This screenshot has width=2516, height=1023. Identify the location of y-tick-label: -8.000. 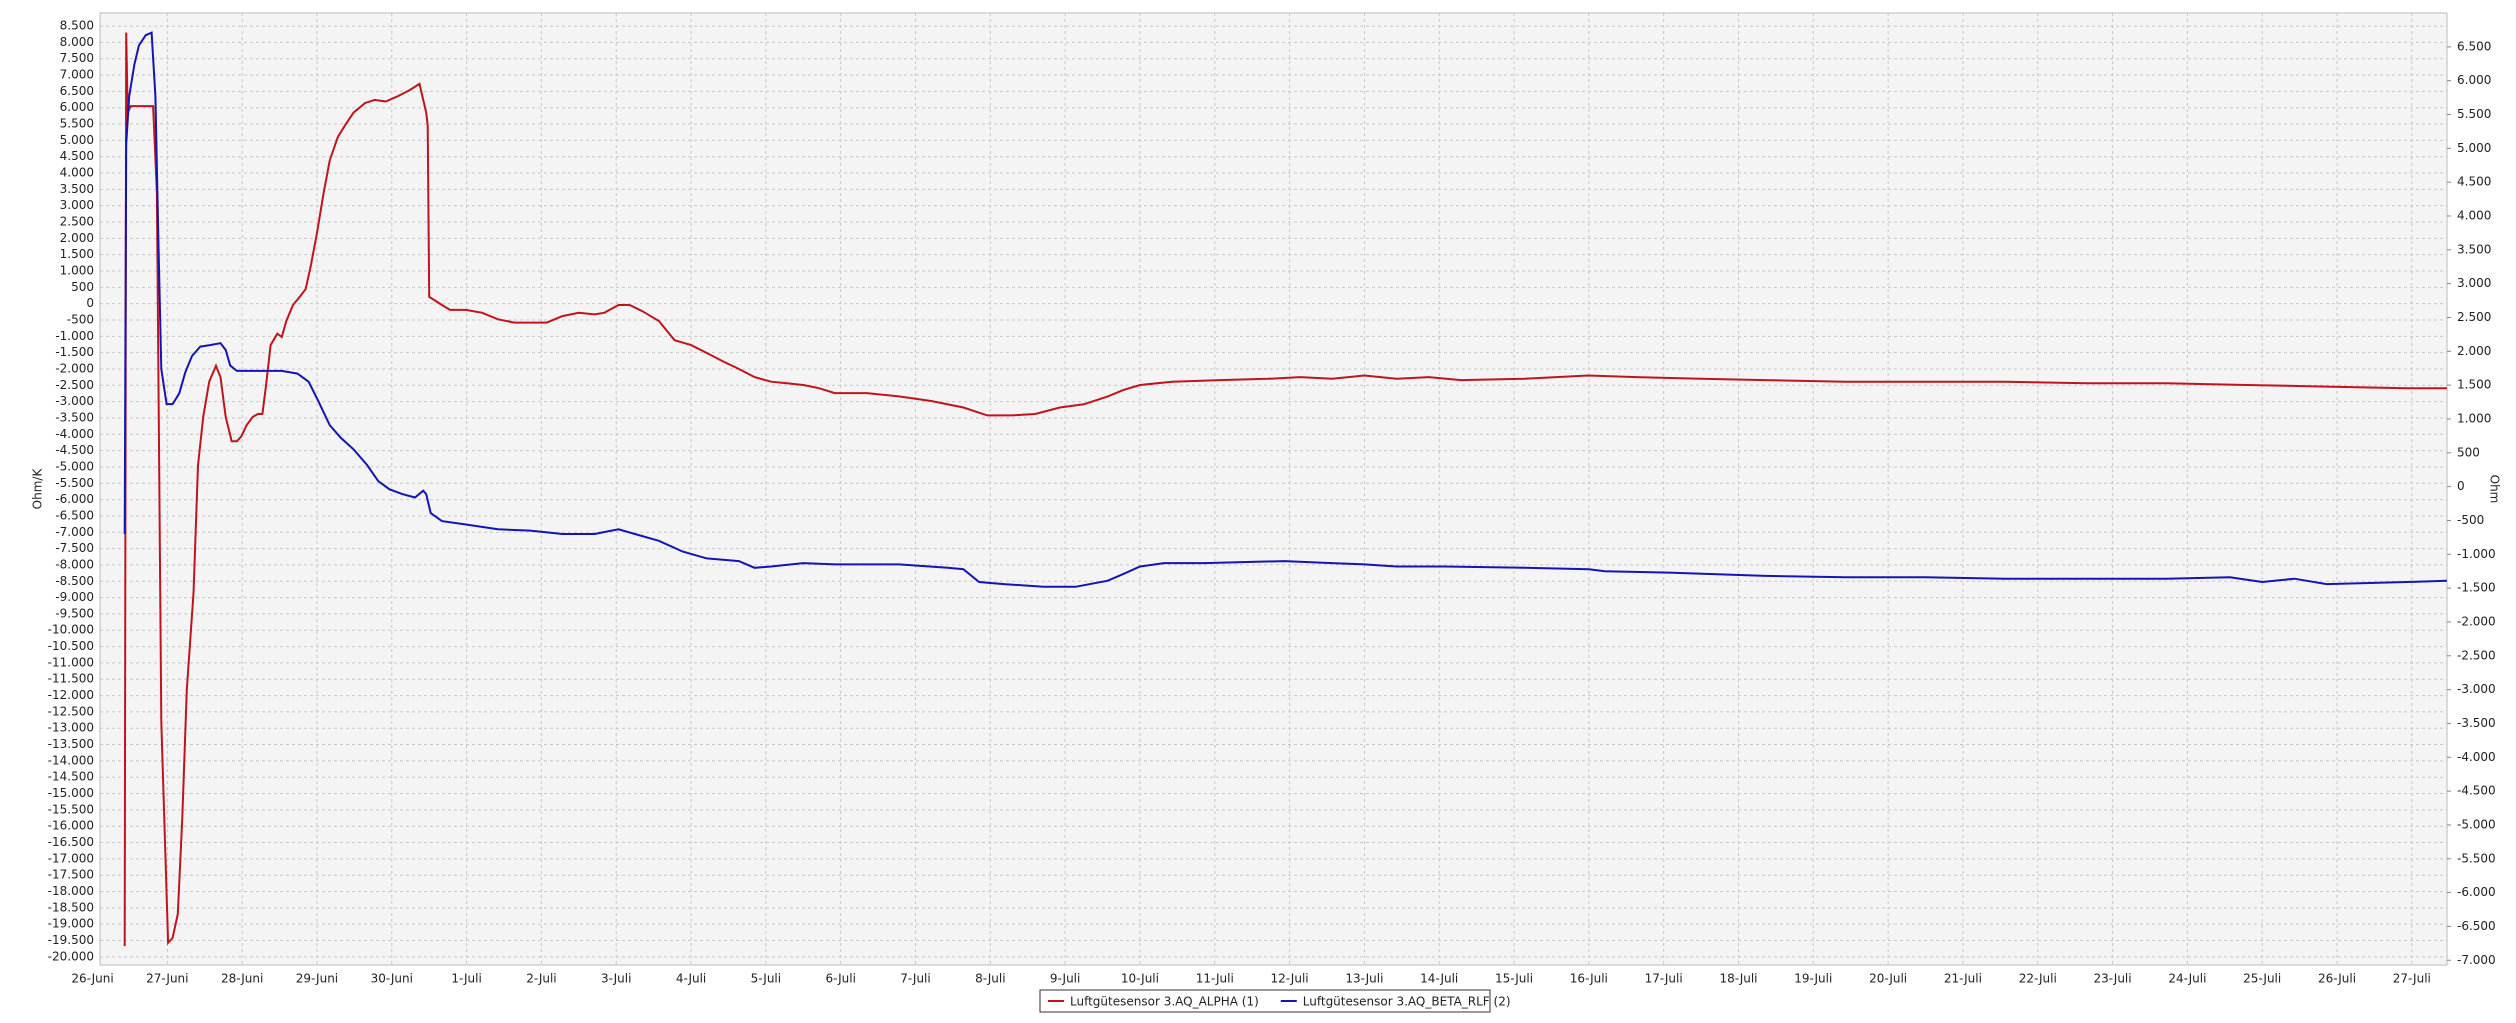
(74, 564).